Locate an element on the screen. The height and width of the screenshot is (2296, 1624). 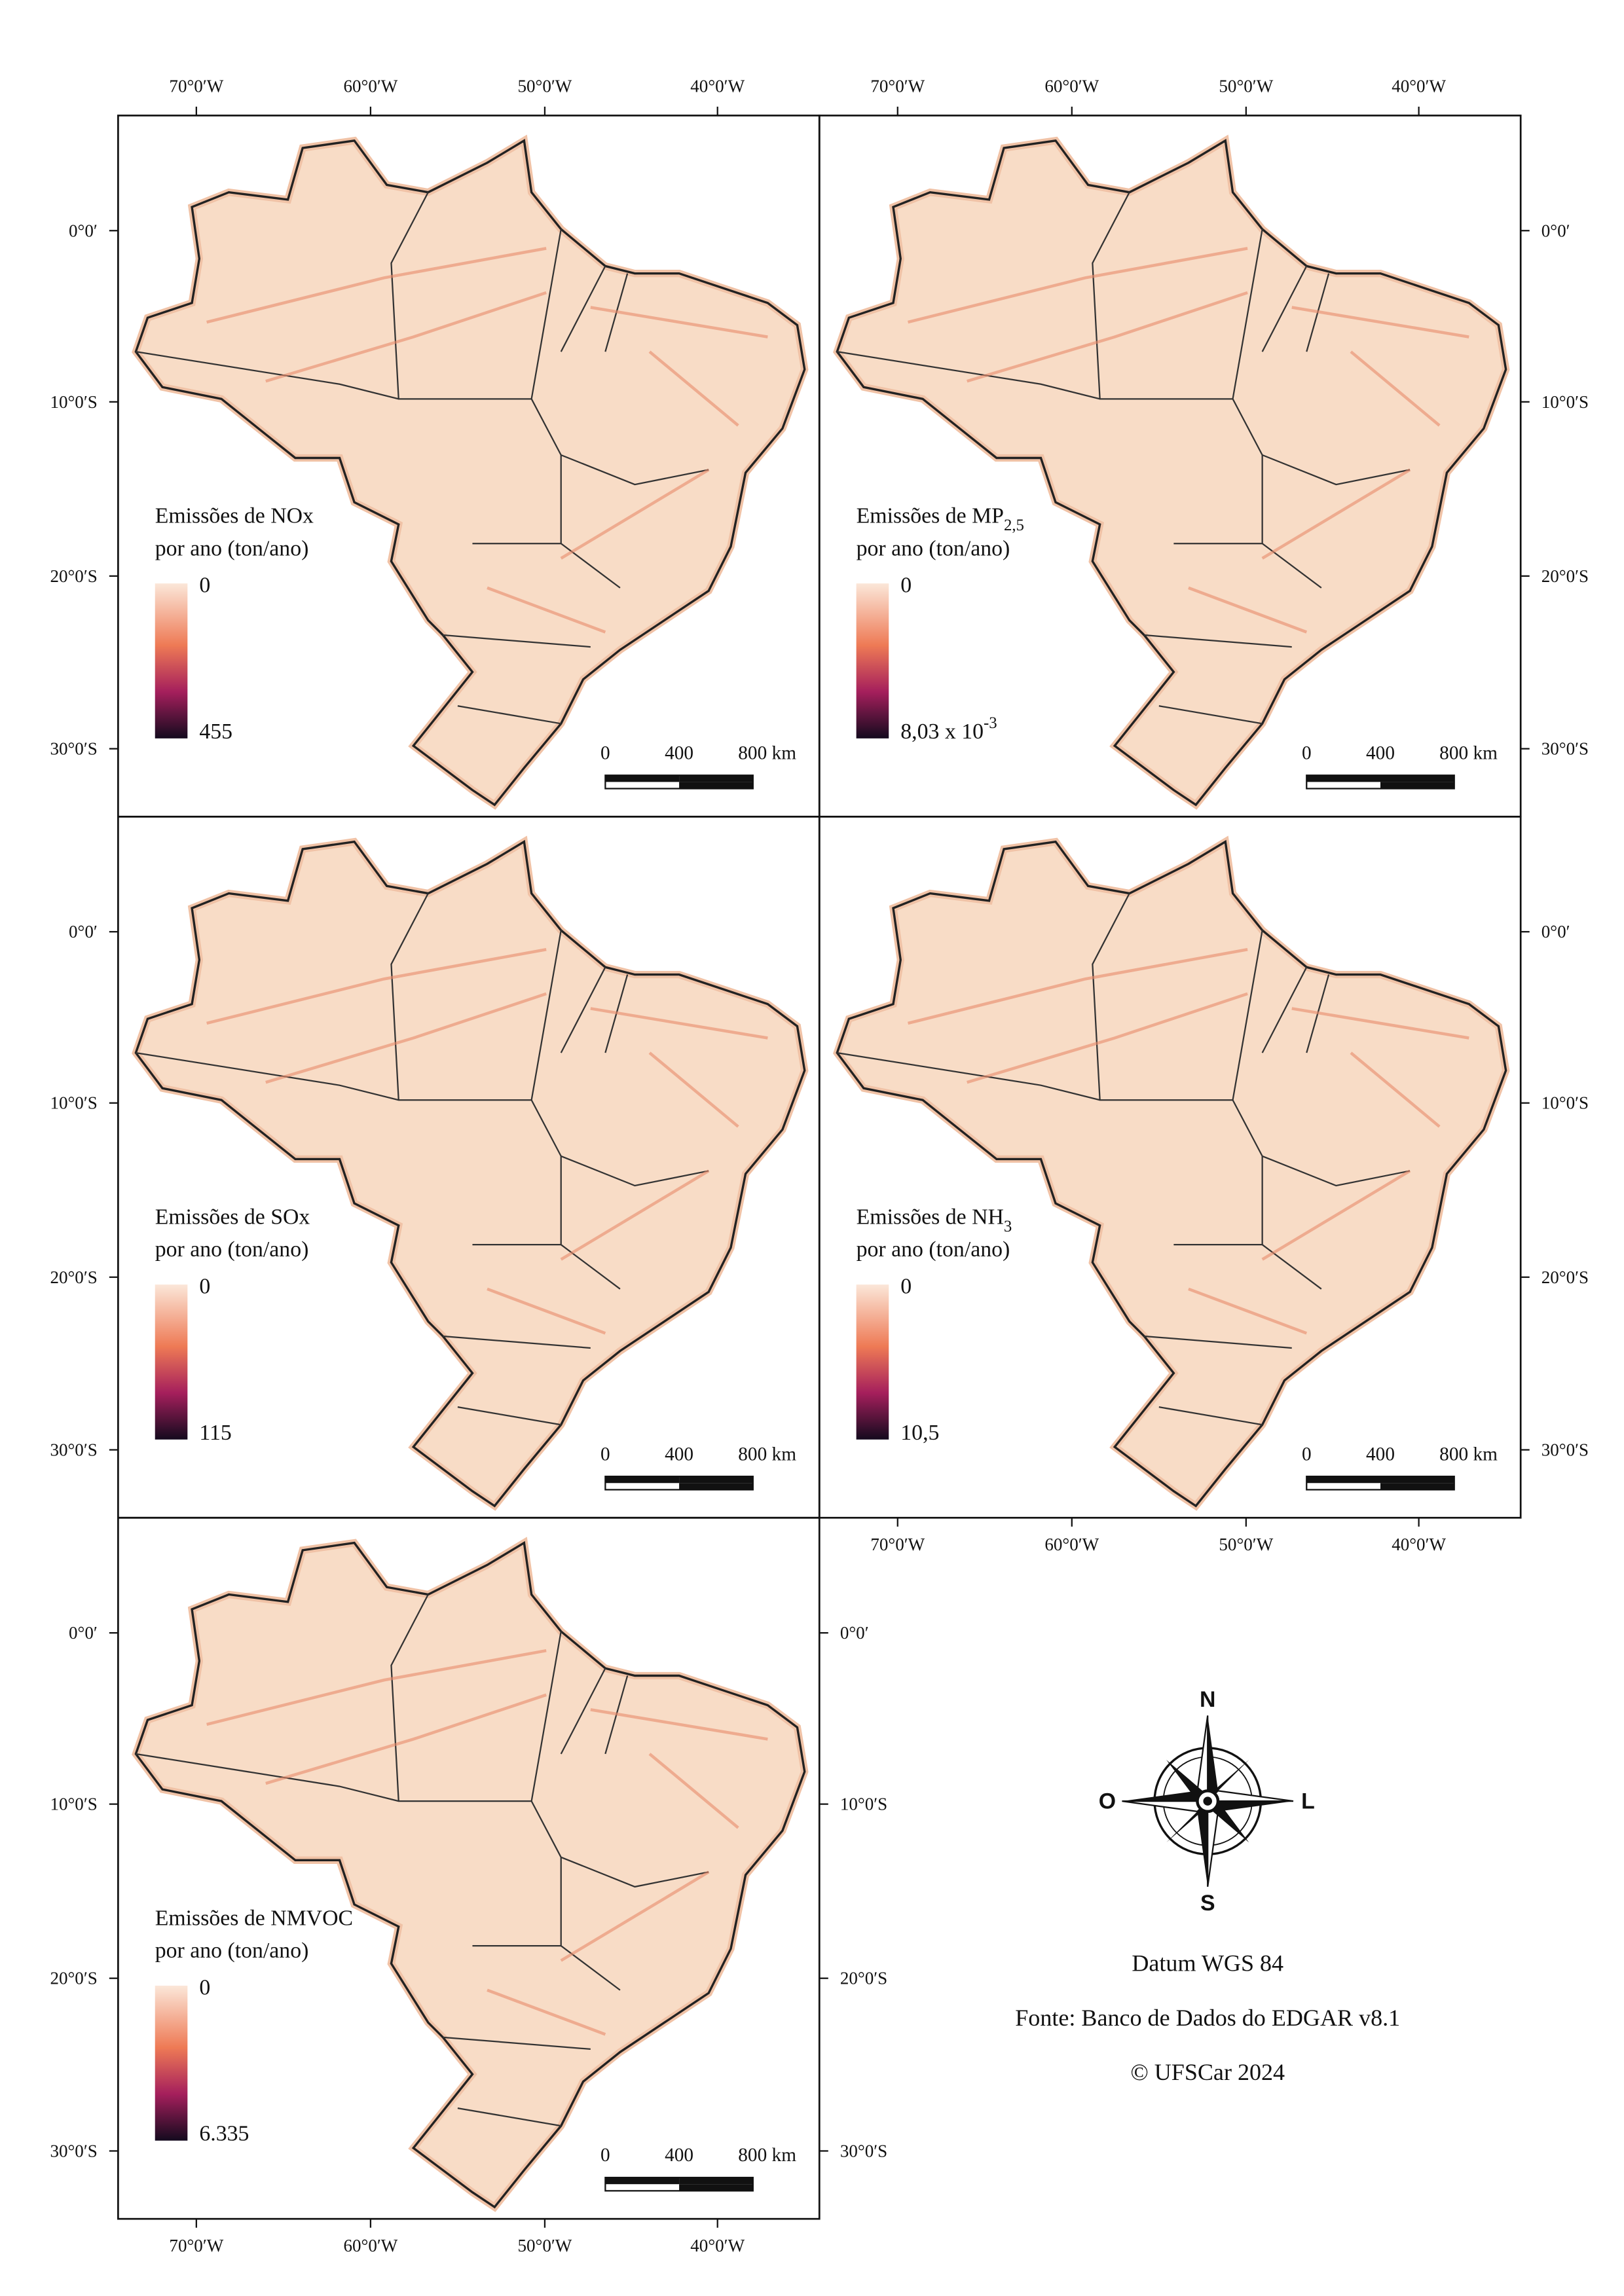
legend-title: Emissões de SOx is located at coordinates (232, 1217).